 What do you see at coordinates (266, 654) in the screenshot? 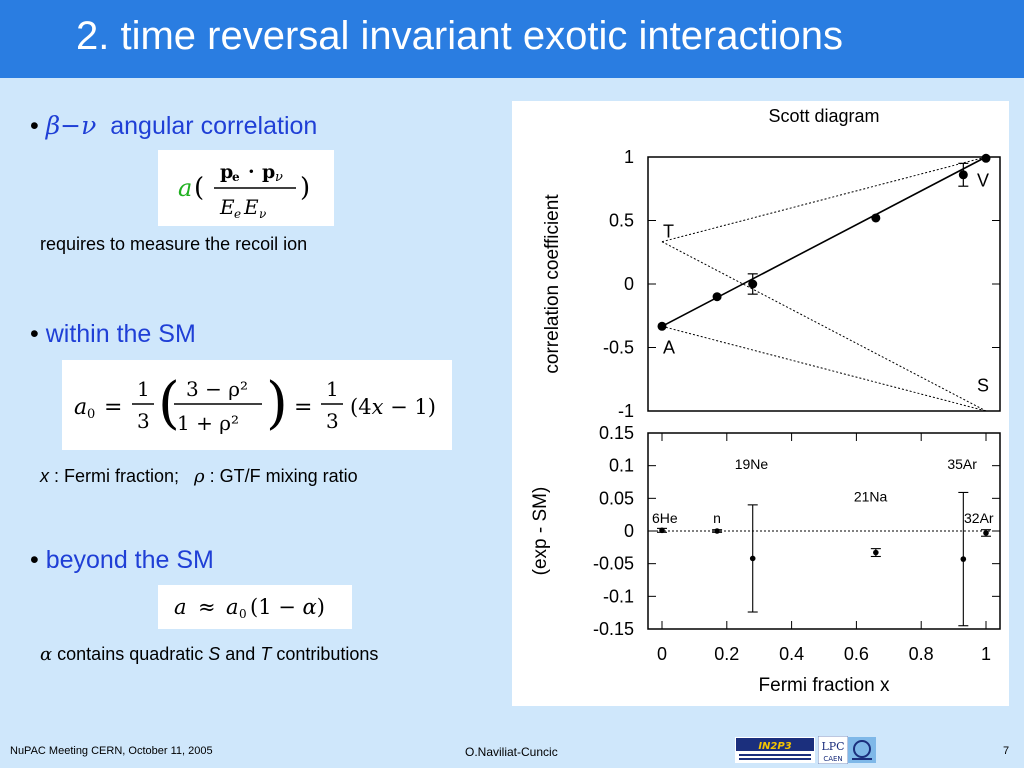
I see `t-symbol: T` at bounding box center [266, 654].